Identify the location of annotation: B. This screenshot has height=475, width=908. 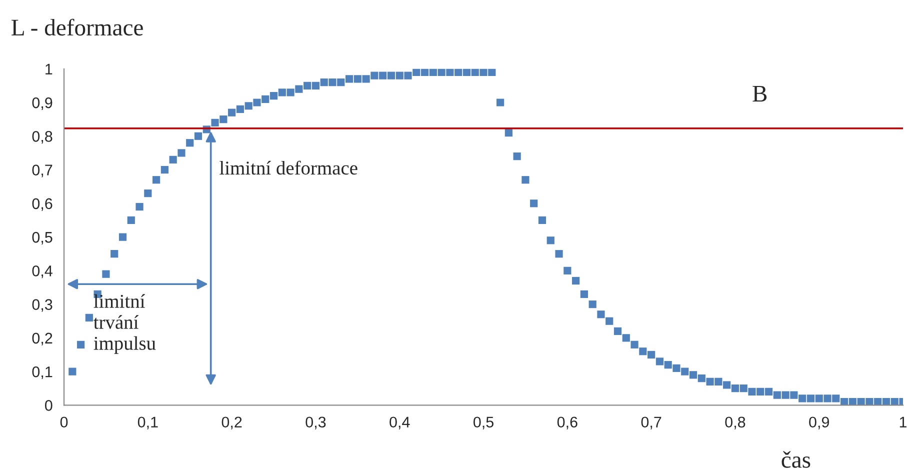
(759, 94).